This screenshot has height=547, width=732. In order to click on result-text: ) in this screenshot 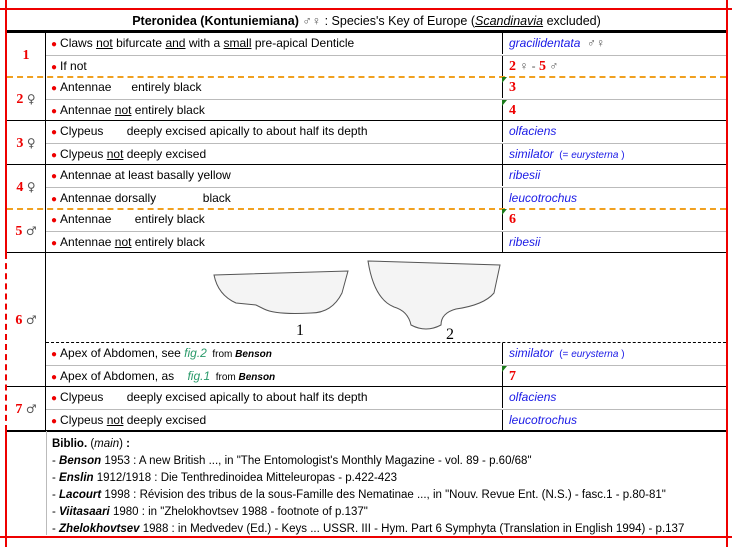, I will do `click(621, 155)`.